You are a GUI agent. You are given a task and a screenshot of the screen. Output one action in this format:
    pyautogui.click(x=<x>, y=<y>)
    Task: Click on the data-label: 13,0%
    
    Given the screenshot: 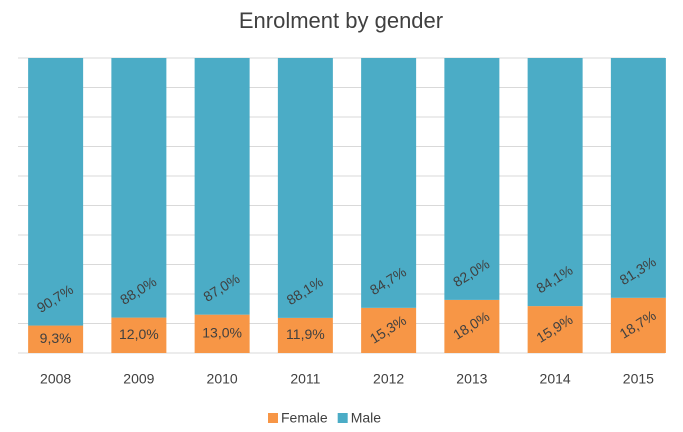 What is the action you would take?
    pyautogui.click(x=222, y=333)
    